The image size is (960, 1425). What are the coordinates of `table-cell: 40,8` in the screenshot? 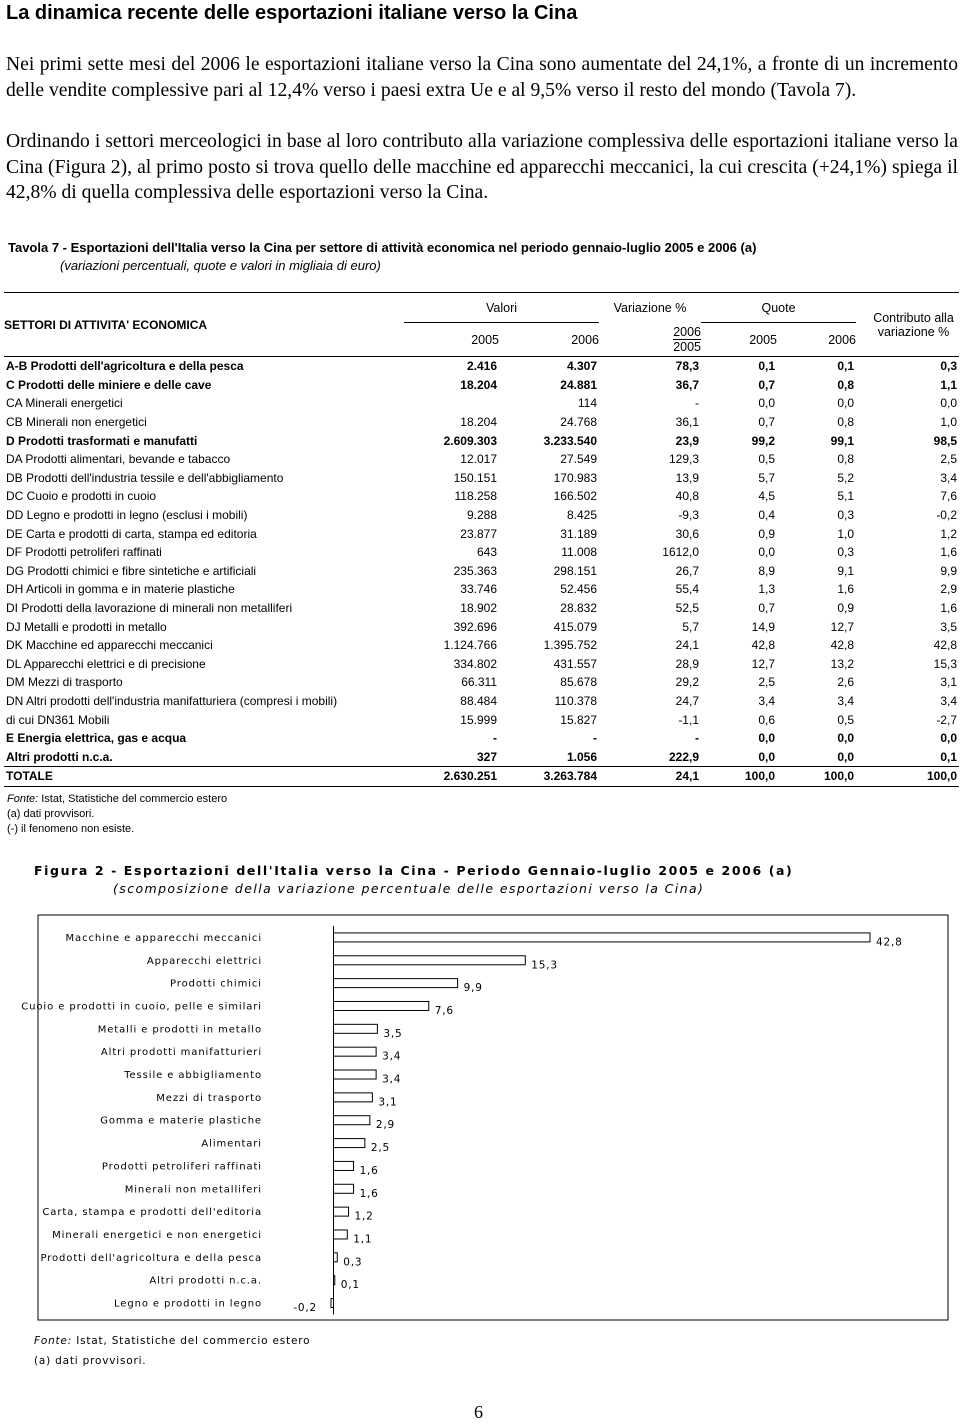 It's located at (687, 496).